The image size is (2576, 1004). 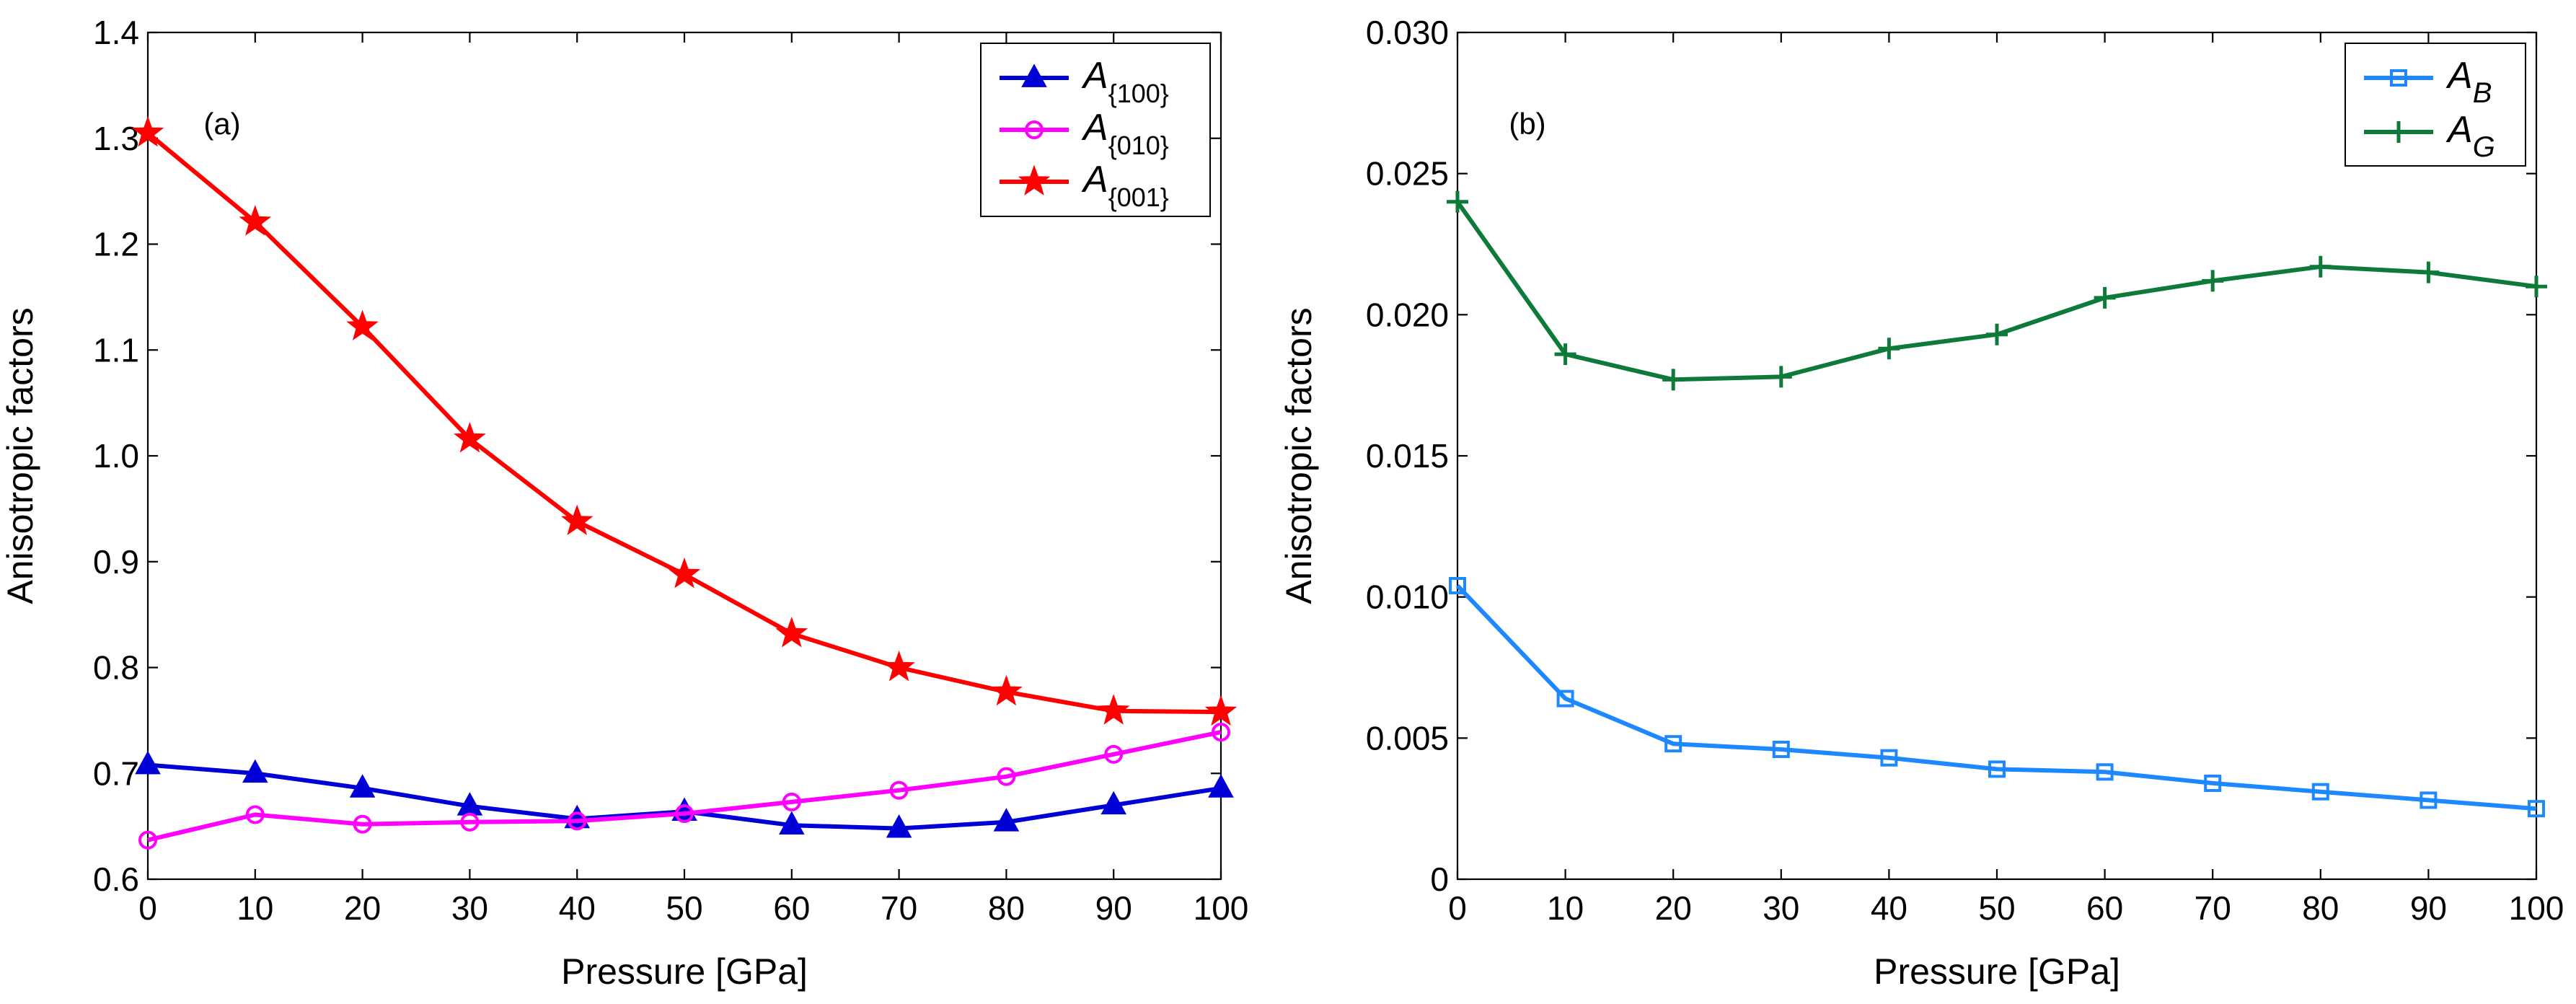 I want to click on panel-b-legend-entry: AB, so click(x=2468, y=82).